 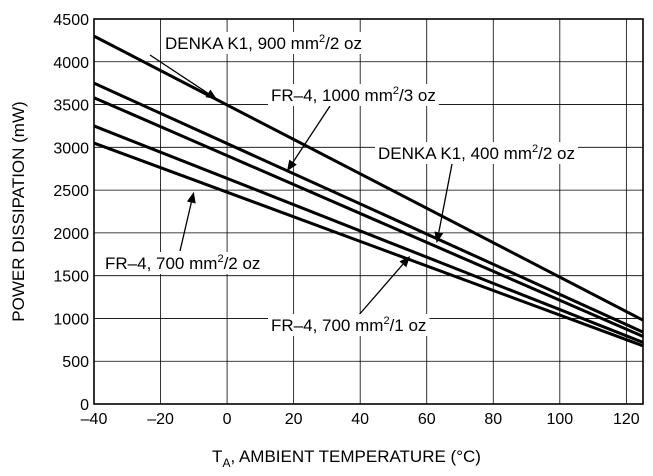 What do you see at coordinates (71, 148) in the screenshot?
I see `y-tick-label: 3000` at bounding box center [71, 148].